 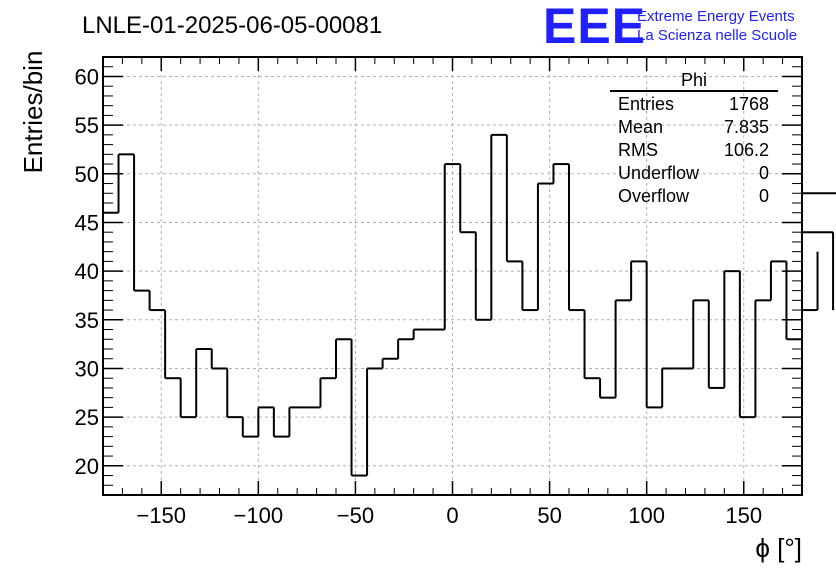 I want to click on stats-value-underflow: 0, so click(x=764, y=173).